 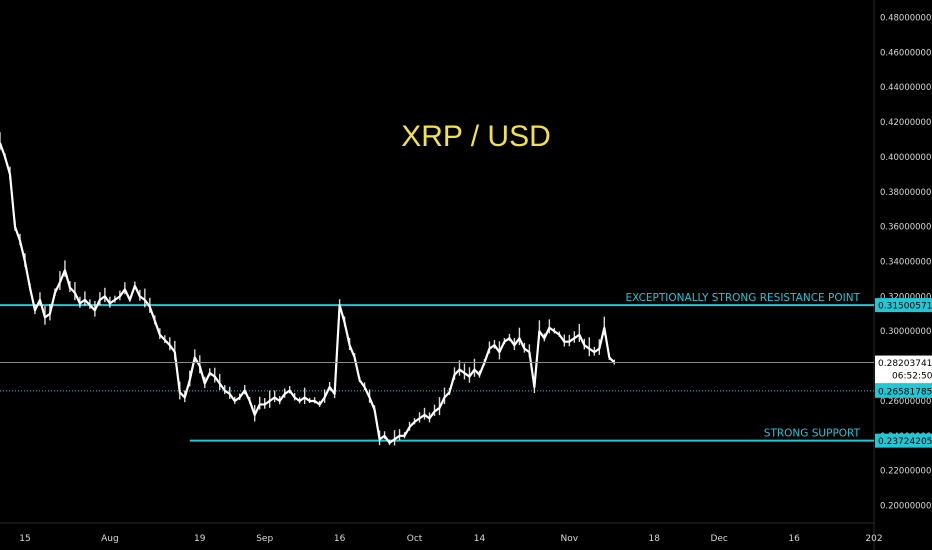 What do you see at coordinates (655, 539) in the screenshot?
I see `time-tick-label: 18` at bounding box center [655, 539].